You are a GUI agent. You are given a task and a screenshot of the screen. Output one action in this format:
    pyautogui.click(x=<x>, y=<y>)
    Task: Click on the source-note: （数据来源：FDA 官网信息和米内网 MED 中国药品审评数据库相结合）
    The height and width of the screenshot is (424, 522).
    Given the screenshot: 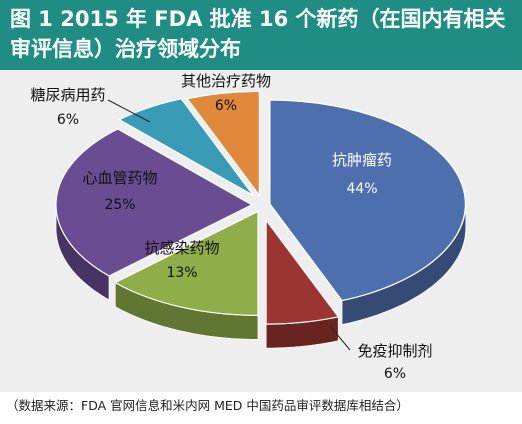 What is the action you would take?
    pyautogui.click(x=207, y=405)
    